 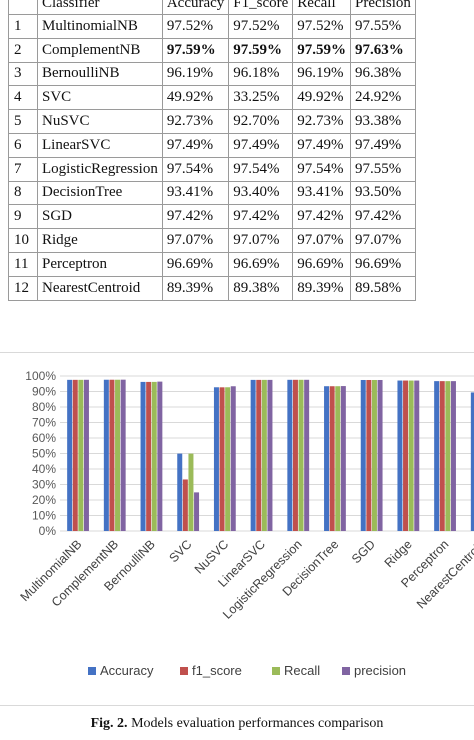 I want to click on table-row: 8 DecisionTree 93.41% 93.40% 93.41% 93.50%, so click(x=212, y=193).